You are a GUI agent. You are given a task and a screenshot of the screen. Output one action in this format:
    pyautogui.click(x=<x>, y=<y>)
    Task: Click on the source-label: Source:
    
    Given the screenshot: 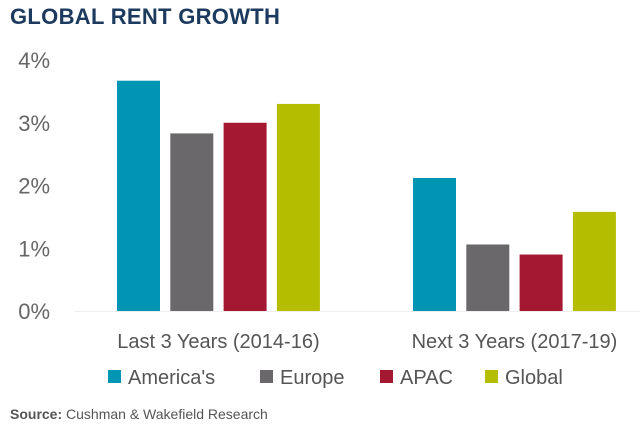 What is the action you would take?
    pyautogui.click(x=36, y=414)
    